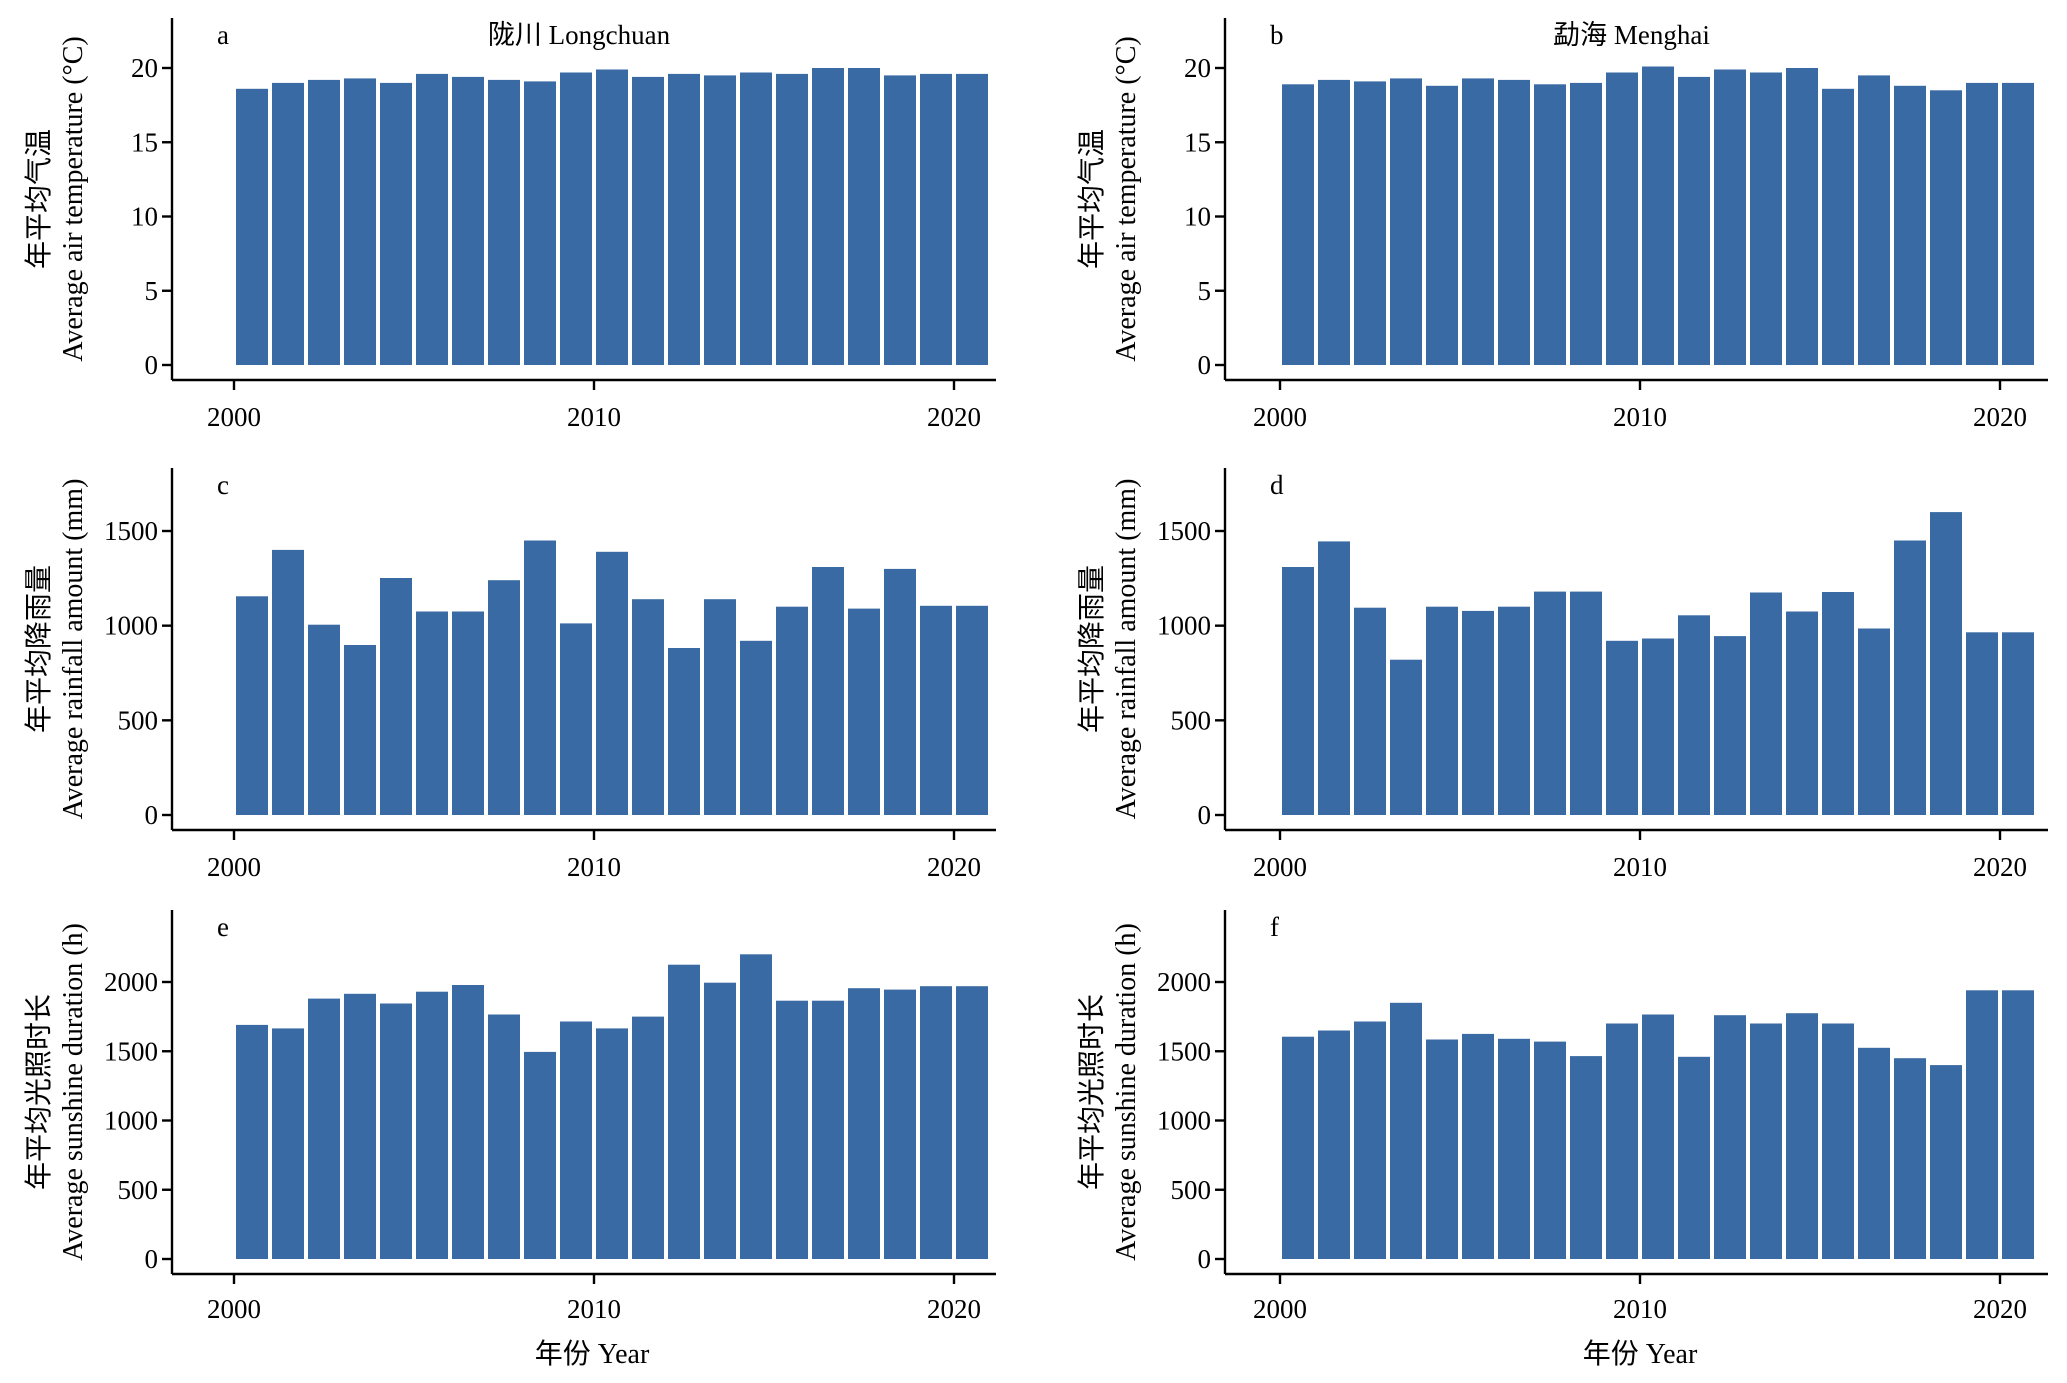 This screenshot has height=1383, width=2067. I want to click on y-tick-label-c-0: 0, so click(152, 815).